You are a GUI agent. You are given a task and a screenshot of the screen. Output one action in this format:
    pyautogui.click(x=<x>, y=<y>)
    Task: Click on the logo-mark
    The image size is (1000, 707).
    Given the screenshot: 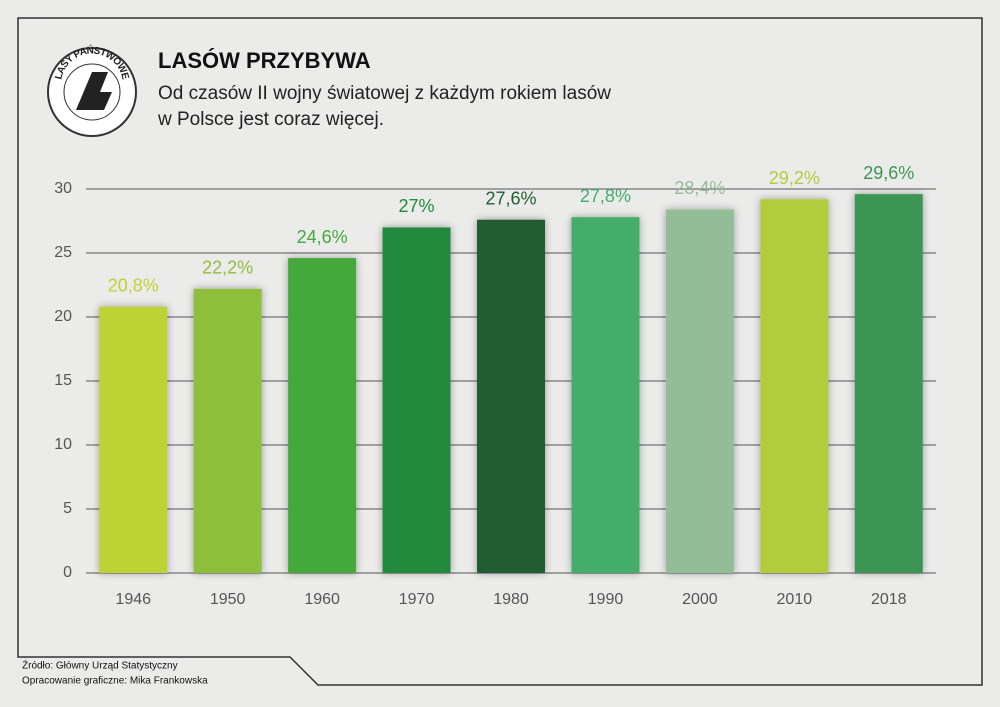 What is the action you would take?
    pyautogui.click(x=94, y=91)
    